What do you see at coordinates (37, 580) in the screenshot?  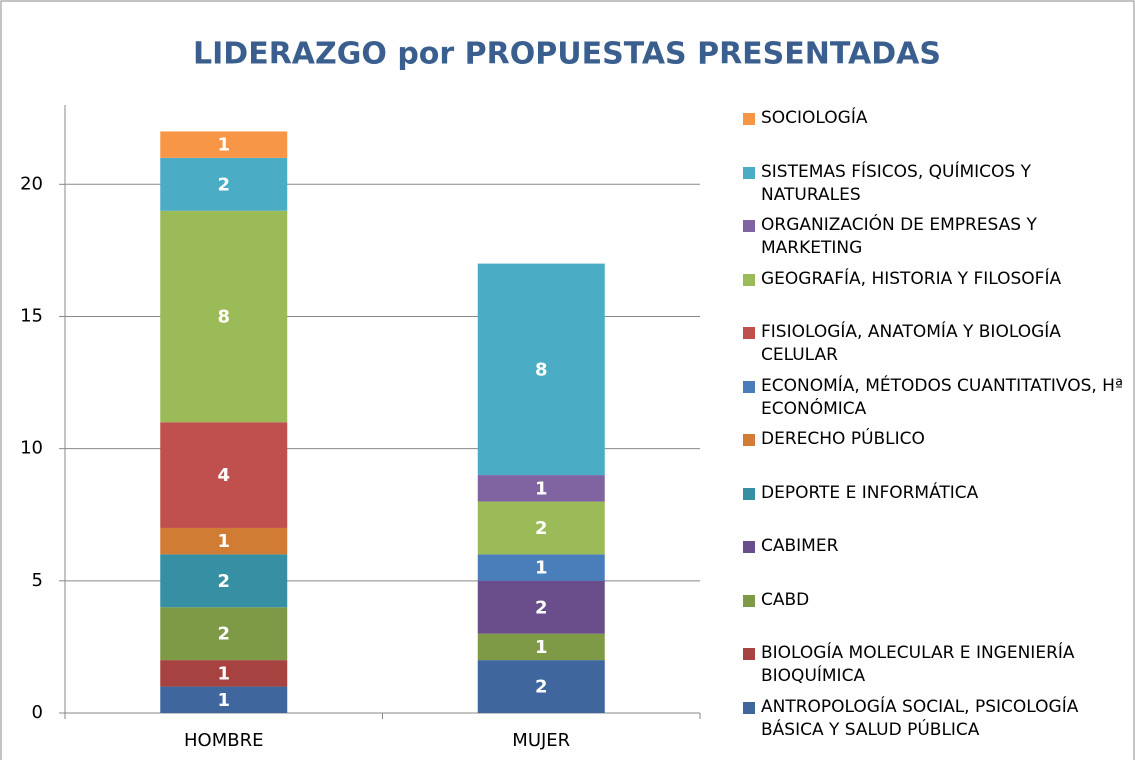 I see `y-tick-label: 5` at bounding box center [37, 580].